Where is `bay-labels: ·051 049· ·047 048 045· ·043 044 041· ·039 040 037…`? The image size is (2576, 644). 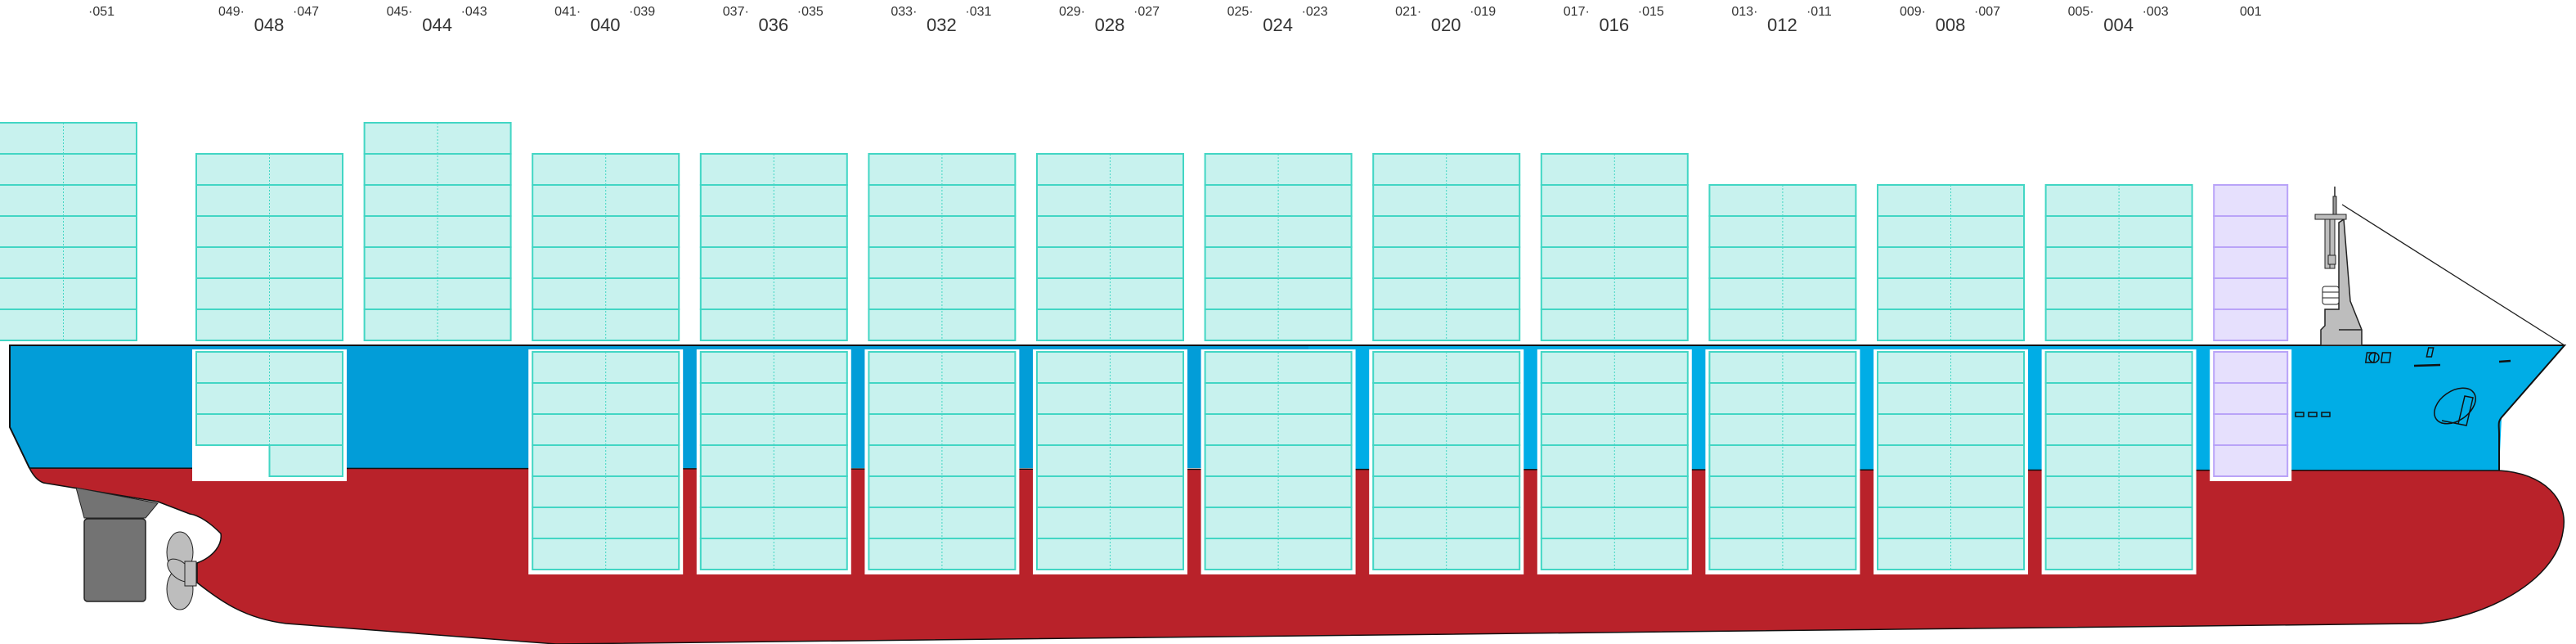 bay-labels: ·051 049· ·047 048 045· ·043 044 041· ·039 040 037… is located at coordinates (1175, 20).